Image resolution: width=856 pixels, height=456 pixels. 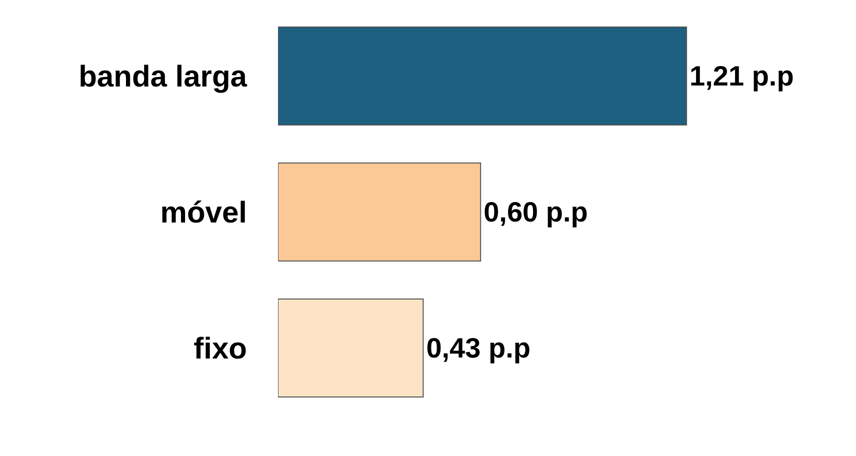 I want to click on y-tick-label: banda larga, so click(x=163, y=77).